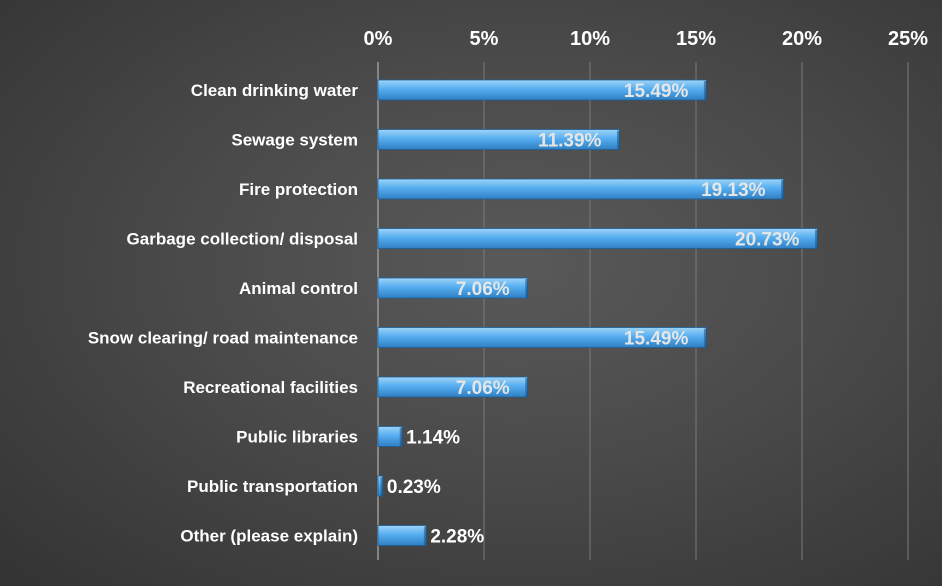 The image size is (942, 586). I want to click on x-tick-label: 15%, so click(696, 39).